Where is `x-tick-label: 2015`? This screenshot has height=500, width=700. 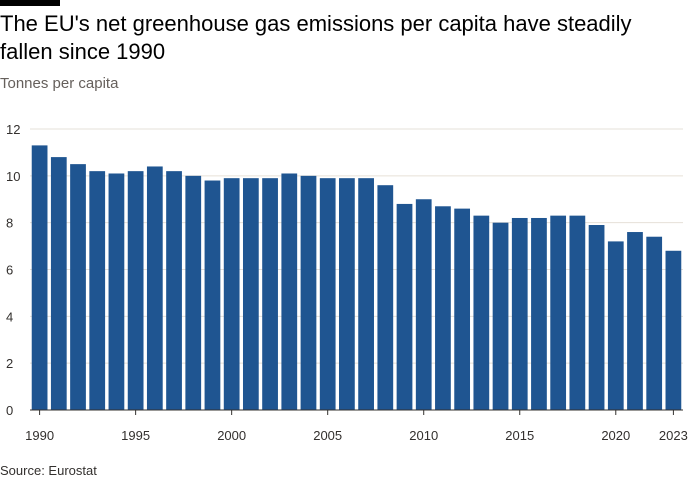
x-tick-label: 2015 is located at coordinates (519, 435).